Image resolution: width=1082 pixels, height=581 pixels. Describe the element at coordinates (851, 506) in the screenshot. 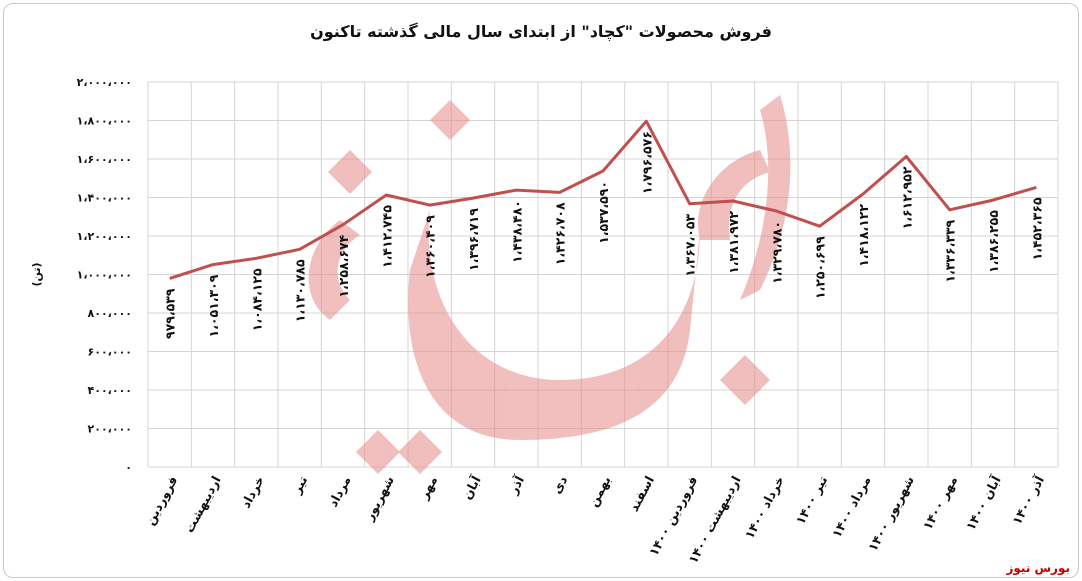

I see `x-category-label: مرداد ۱۴۰۰` at that location.